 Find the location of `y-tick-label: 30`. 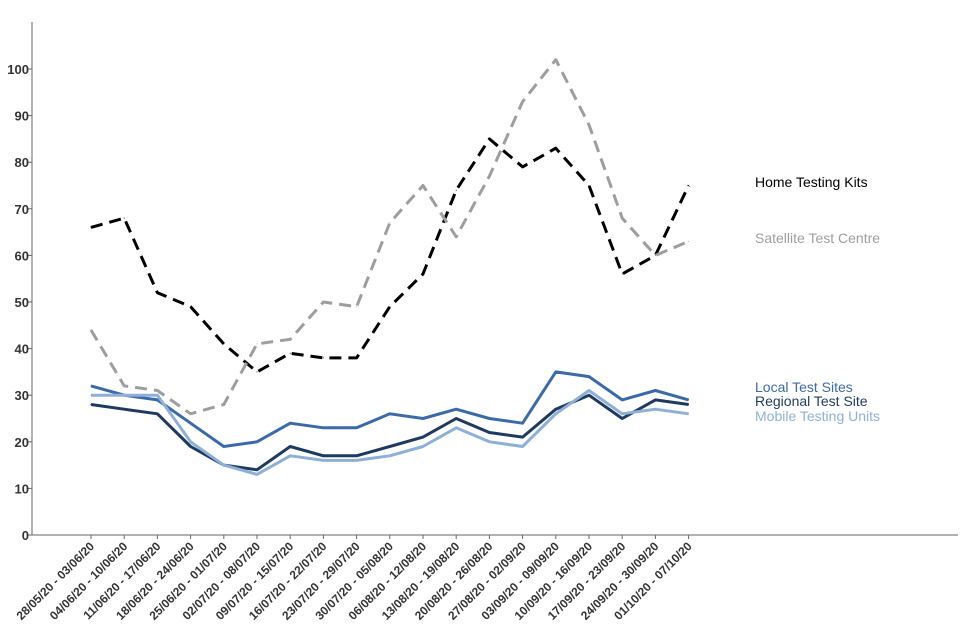

y-tick-label: 30 is located at coordinates (22, 395).